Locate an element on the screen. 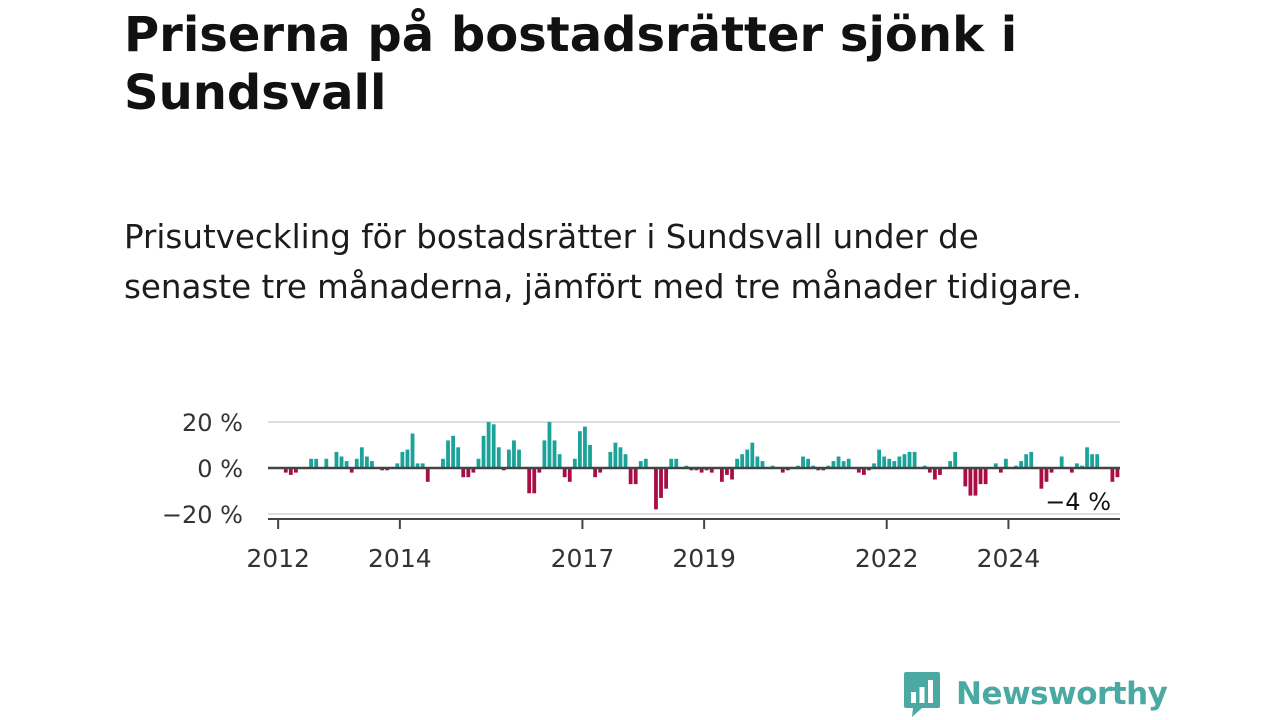 This screenshot has width=1280, height=720. x-tick-label: 2017 is located at coordinates (583, 558).